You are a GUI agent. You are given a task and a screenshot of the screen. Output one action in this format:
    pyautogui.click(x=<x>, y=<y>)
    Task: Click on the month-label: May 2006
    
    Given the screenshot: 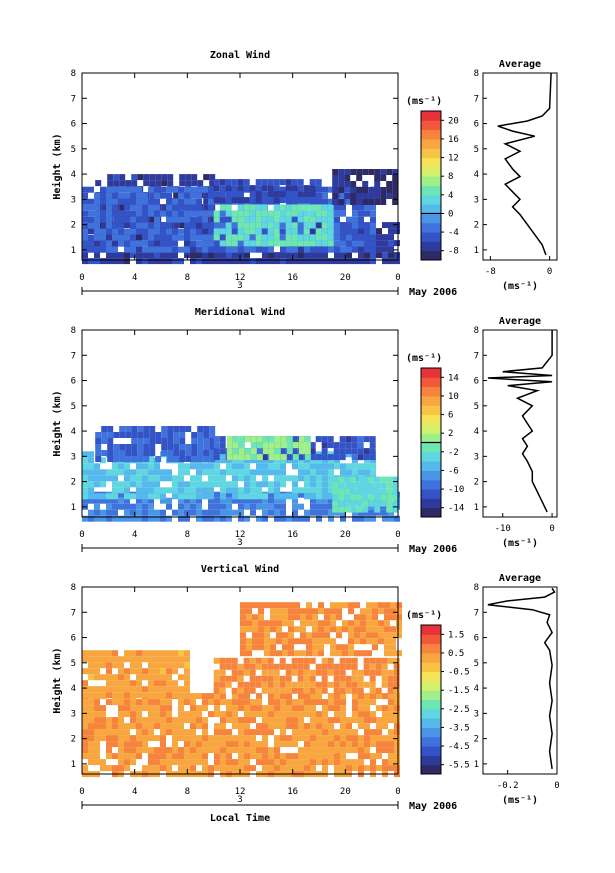 What is the action you would take?
    pyautogui.click(x=433, y=549)
    